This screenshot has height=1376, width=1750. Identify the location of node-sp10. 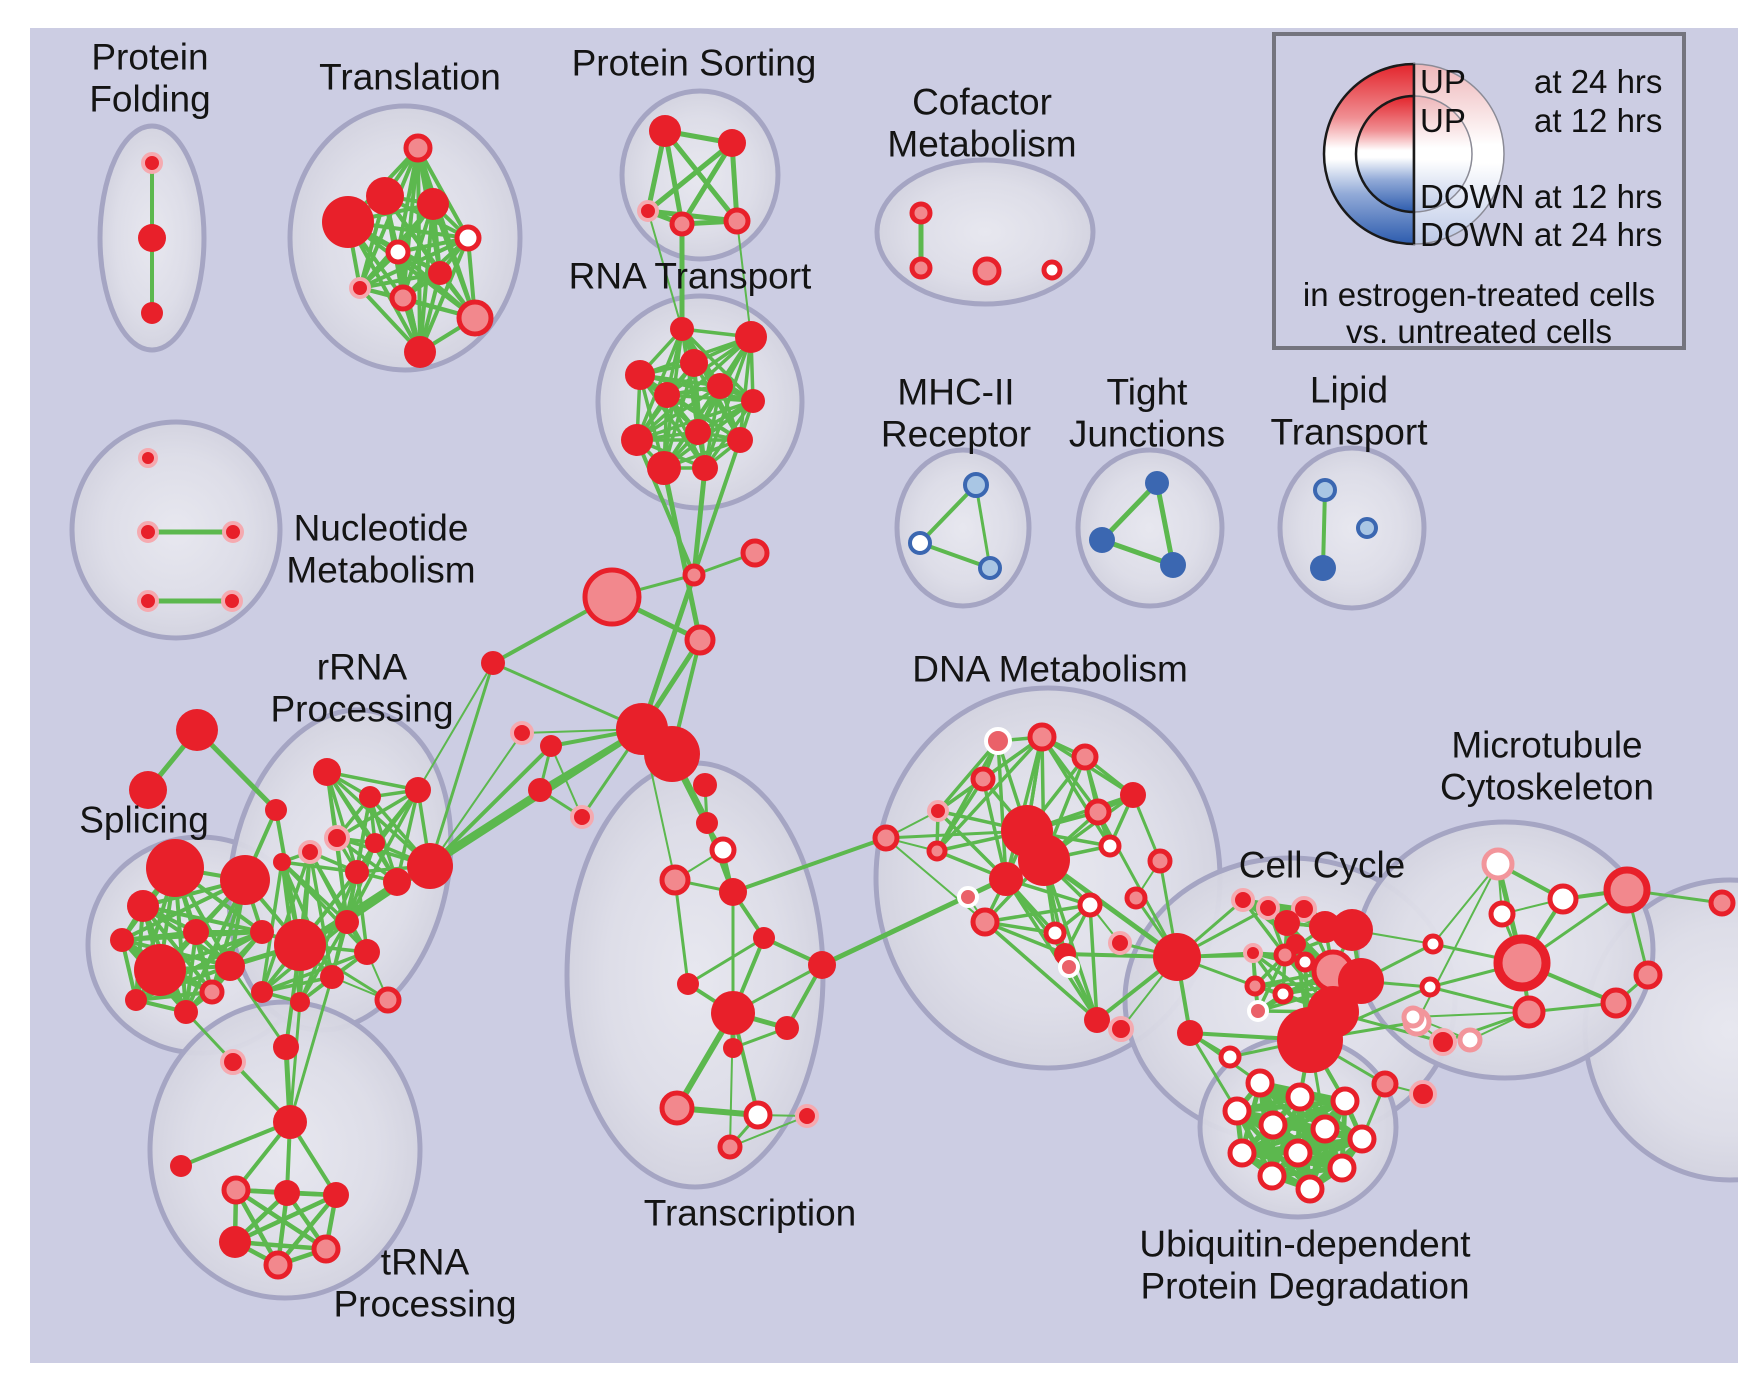
(160, 970).